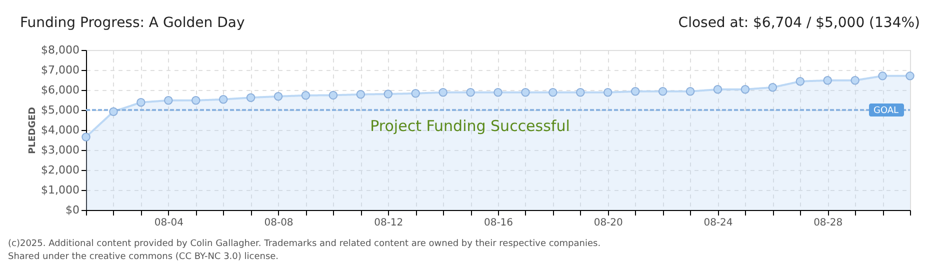 The height and width of the screenshot is (270, 940). What do you see at coordinates (886, 111) in the screenshot?
I see `ref-line-label: GOAL` at bounding box center [886, 111].